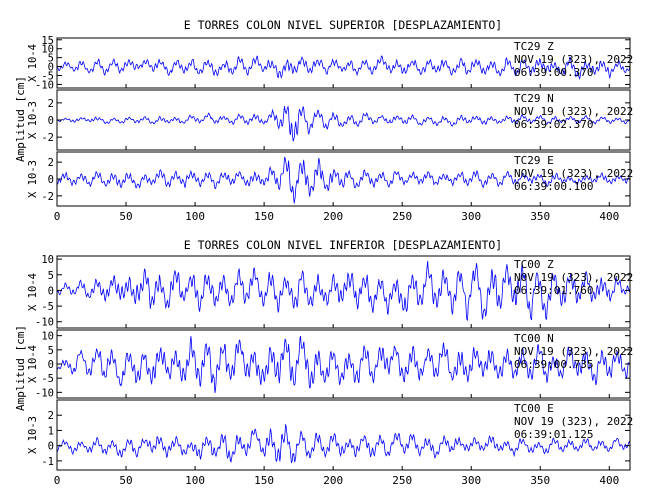 The width and height of the screenshot is (650, 500). I want to click on y-tick-label: -1, so click(47, 462).